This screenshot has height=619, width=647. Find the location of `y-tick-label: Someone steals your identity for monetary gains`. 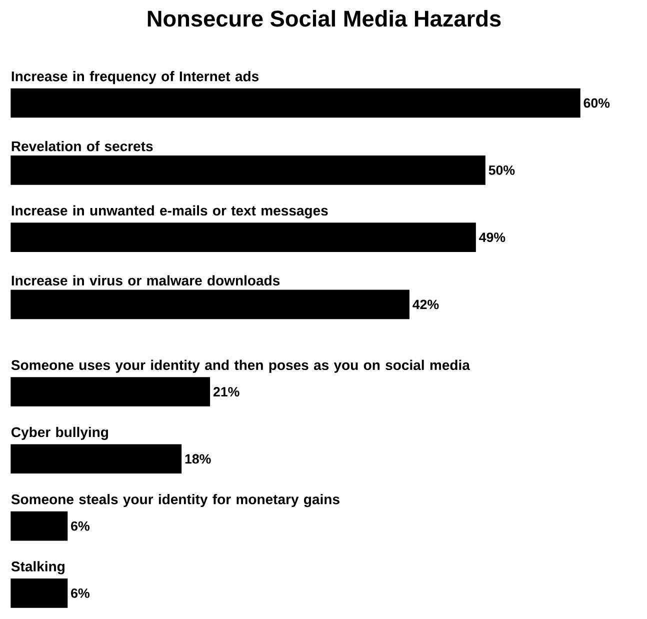

y-tick-label: Someone steals your identity for monetary gains is located at coordinates (175, 501).